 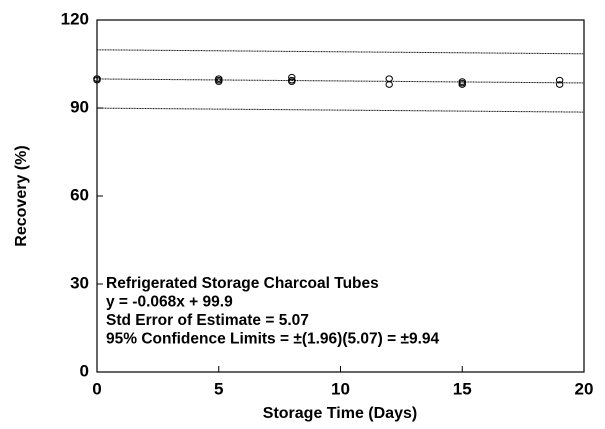 What do you see at coordinates (84, 370) in the screenshot?
I see `y-tick-label: 0` at bounding box center [84, 370].